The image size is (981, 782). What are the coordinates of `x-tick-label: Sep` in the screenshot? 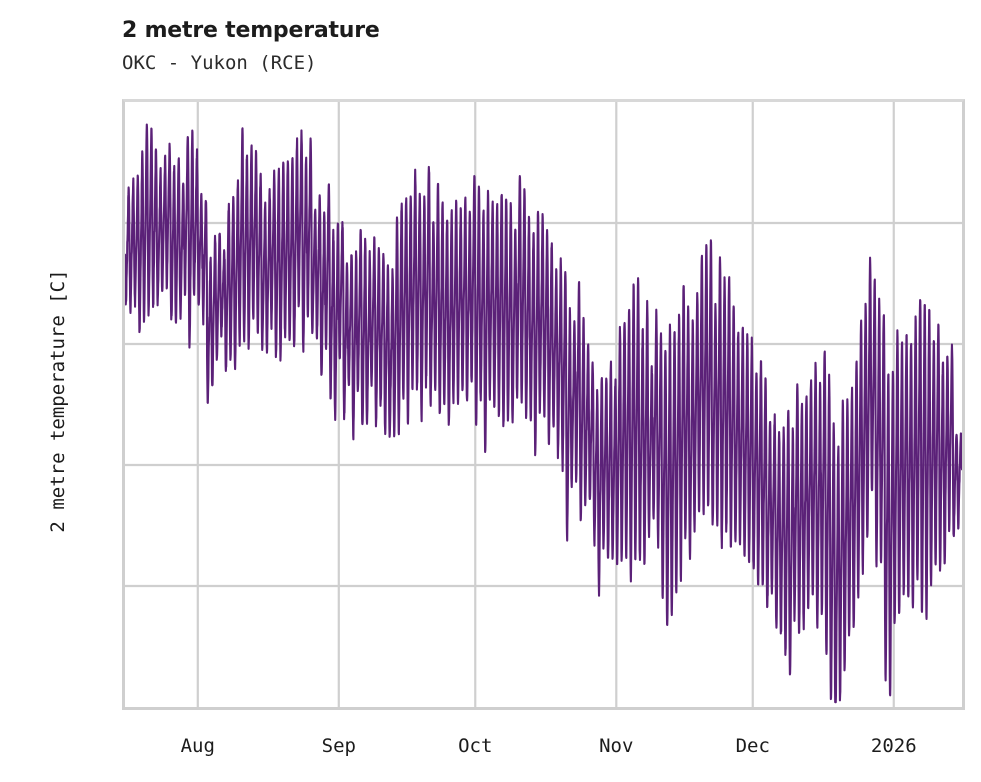 It's located at (338, 746).